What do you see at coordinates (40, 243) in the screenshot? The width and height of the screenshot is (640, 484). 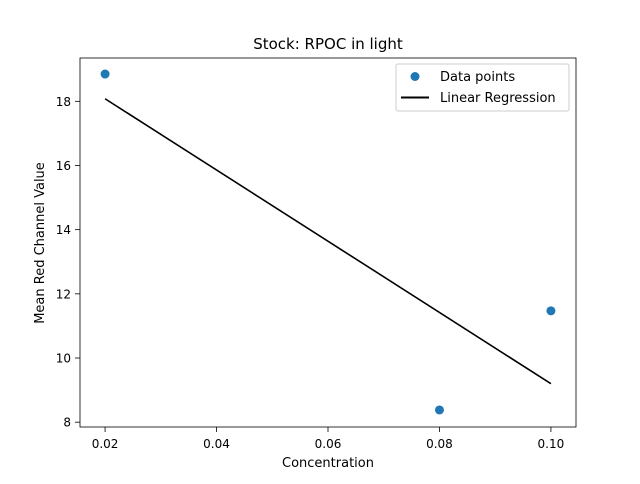 I see `y-axis-label: Mean Red Channel Value` at bounding box center [40, 243].